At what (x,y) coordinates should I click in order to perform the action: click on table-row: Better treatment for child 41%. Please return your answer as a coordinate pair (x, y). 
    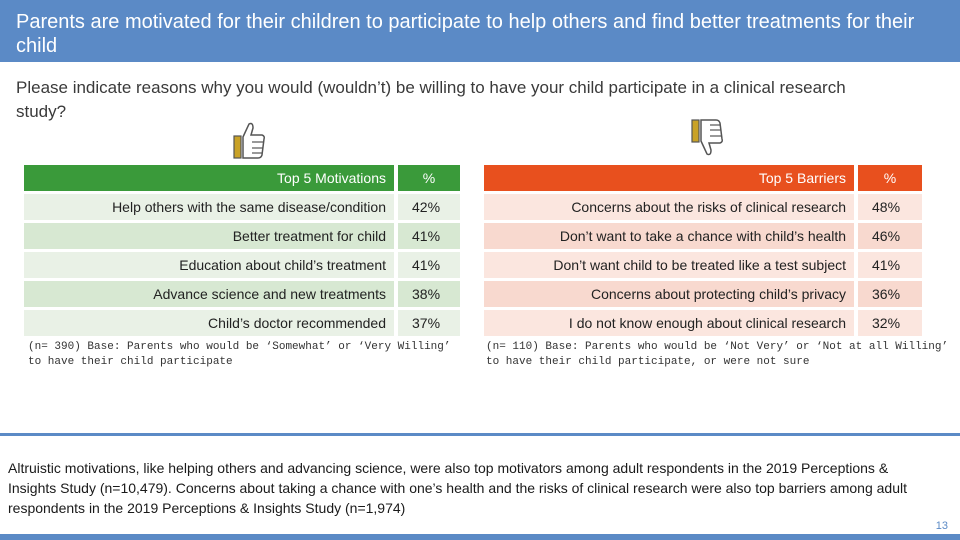
    Looking at the image, I should click on (242, 236).